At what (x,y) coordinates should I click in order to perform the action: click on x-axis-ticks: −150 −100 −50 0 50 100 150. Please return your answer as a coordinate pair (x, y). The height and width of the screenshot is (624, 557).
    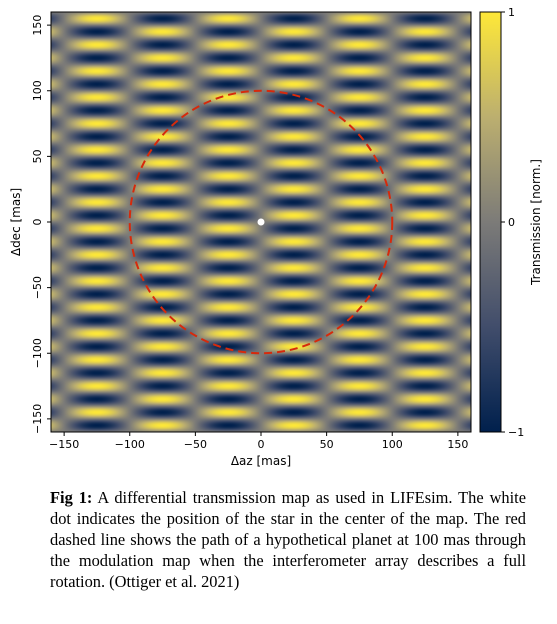
    Looking at the image, I should click on (258, 441).